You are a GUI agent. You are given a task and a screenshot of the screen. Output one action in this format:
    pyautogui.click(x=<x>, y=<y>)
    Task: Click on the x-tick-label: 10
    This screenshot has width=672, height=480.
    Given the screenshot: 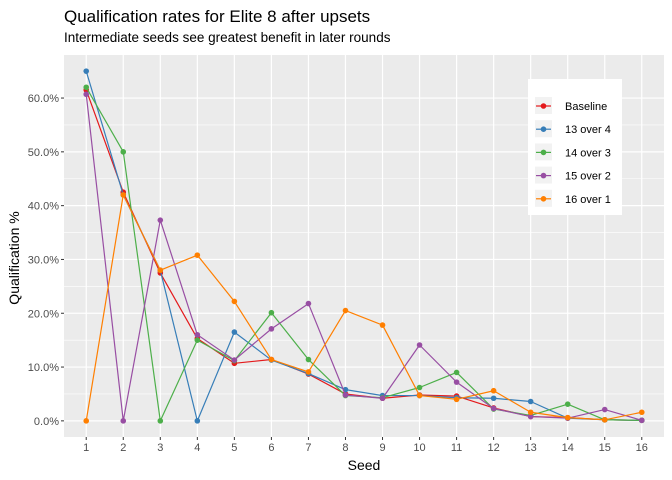 What is the action you would take?
    pyautogui.click(x=419, y=448)
    